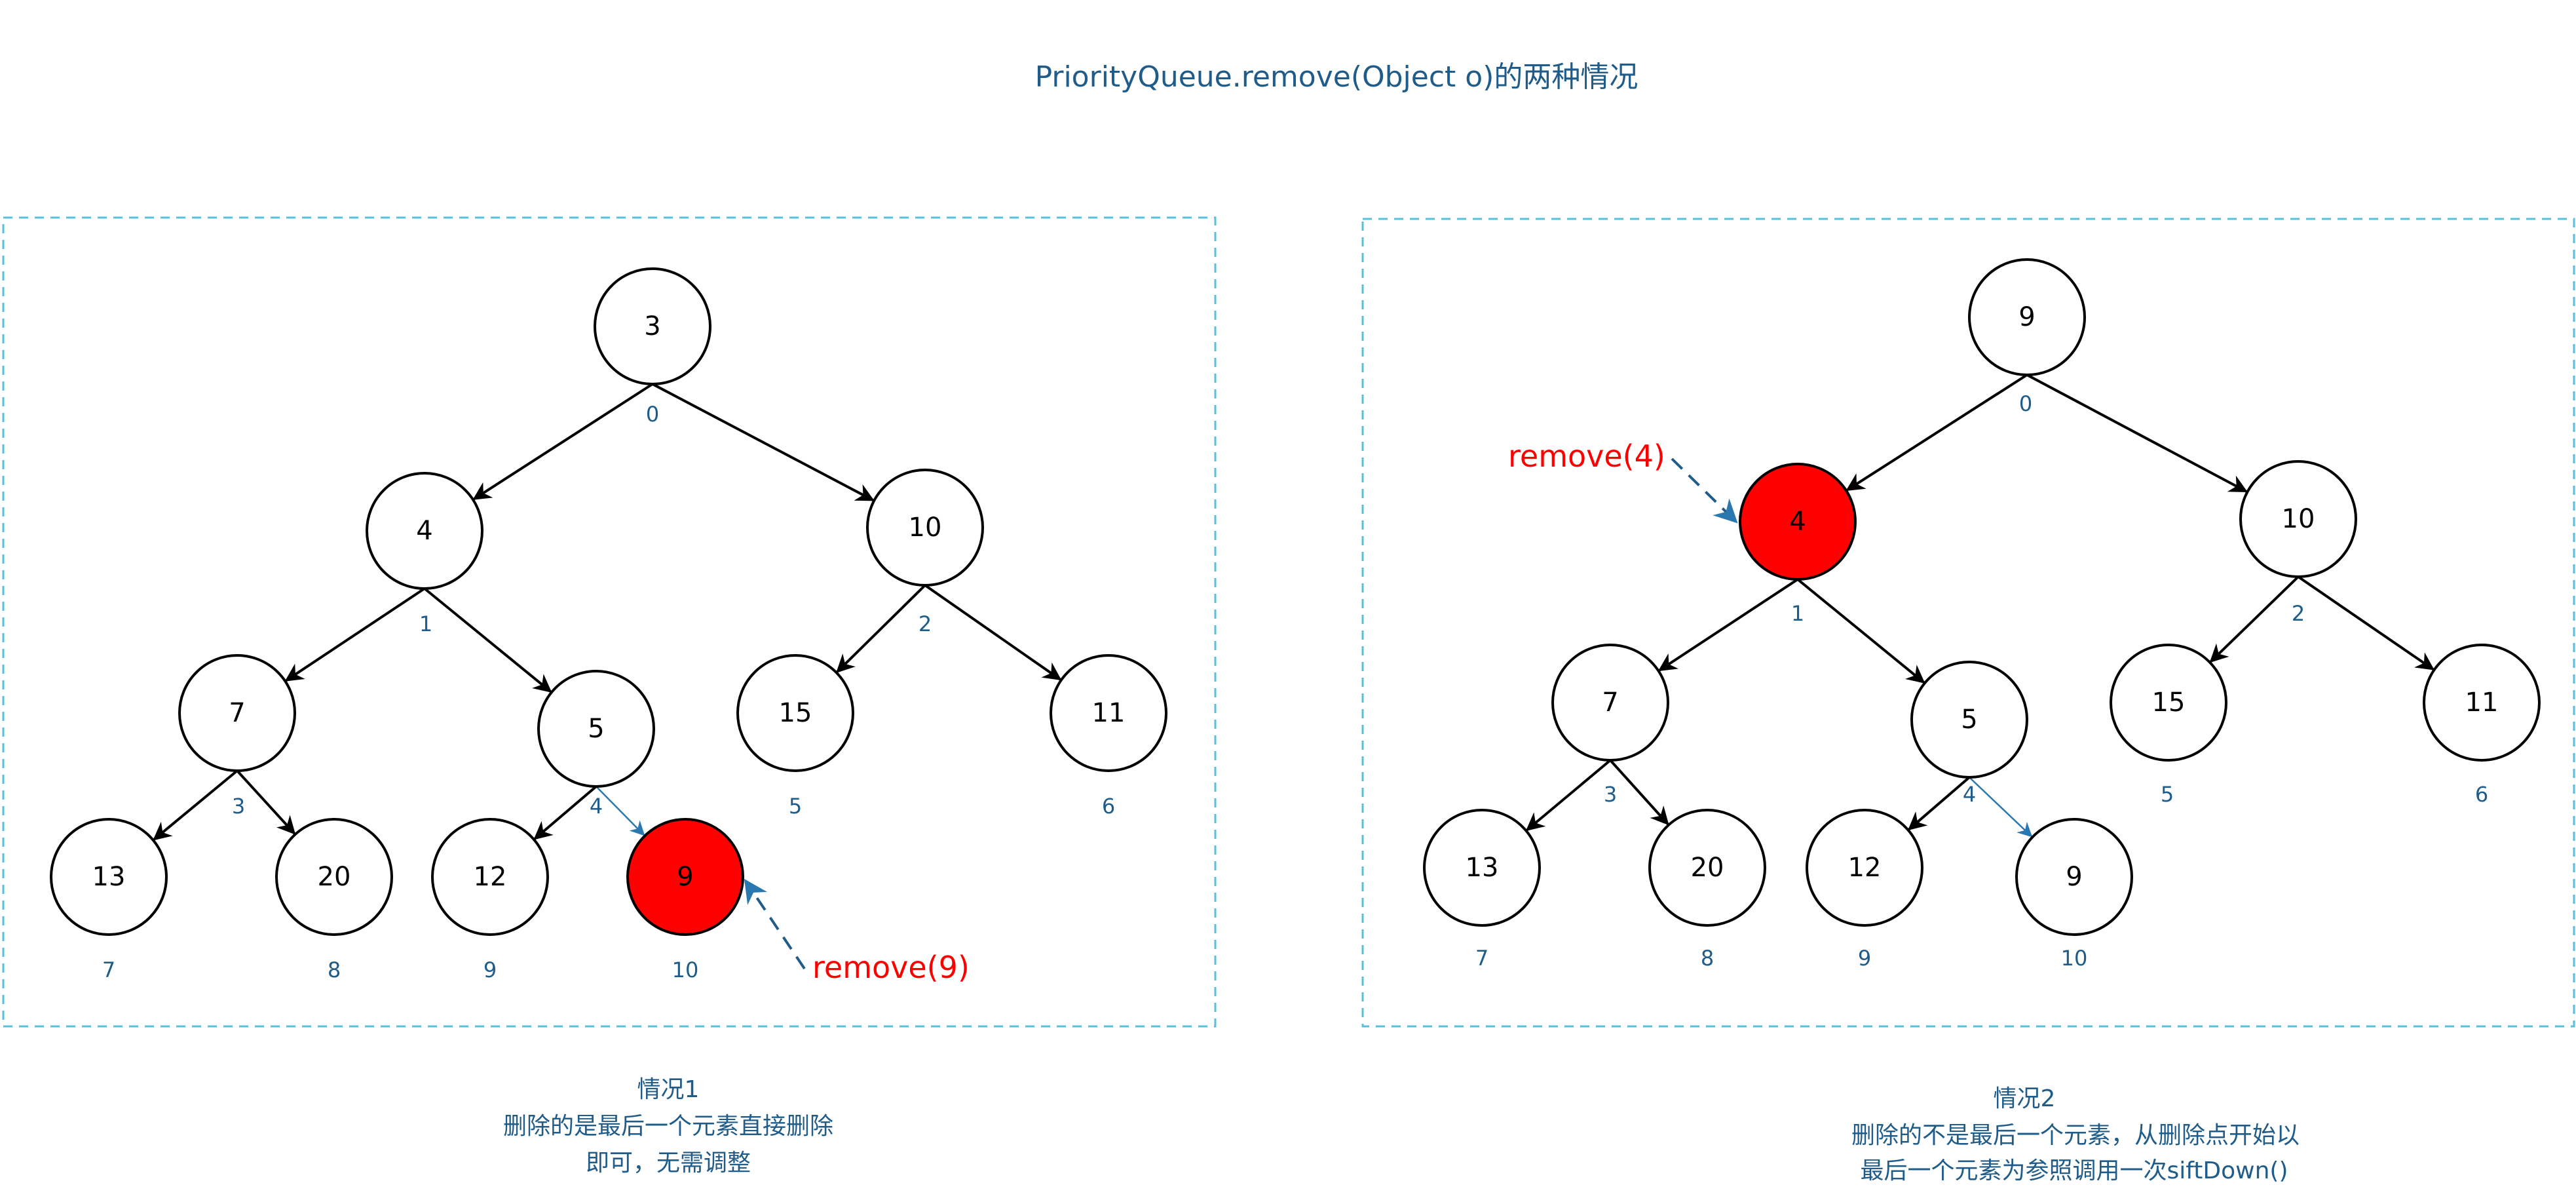 The image size is (2576, 1202). Describe the element at coordinates (668, 1089) in the screenshot. I see `case1-caption-title: 情况1` at that location.